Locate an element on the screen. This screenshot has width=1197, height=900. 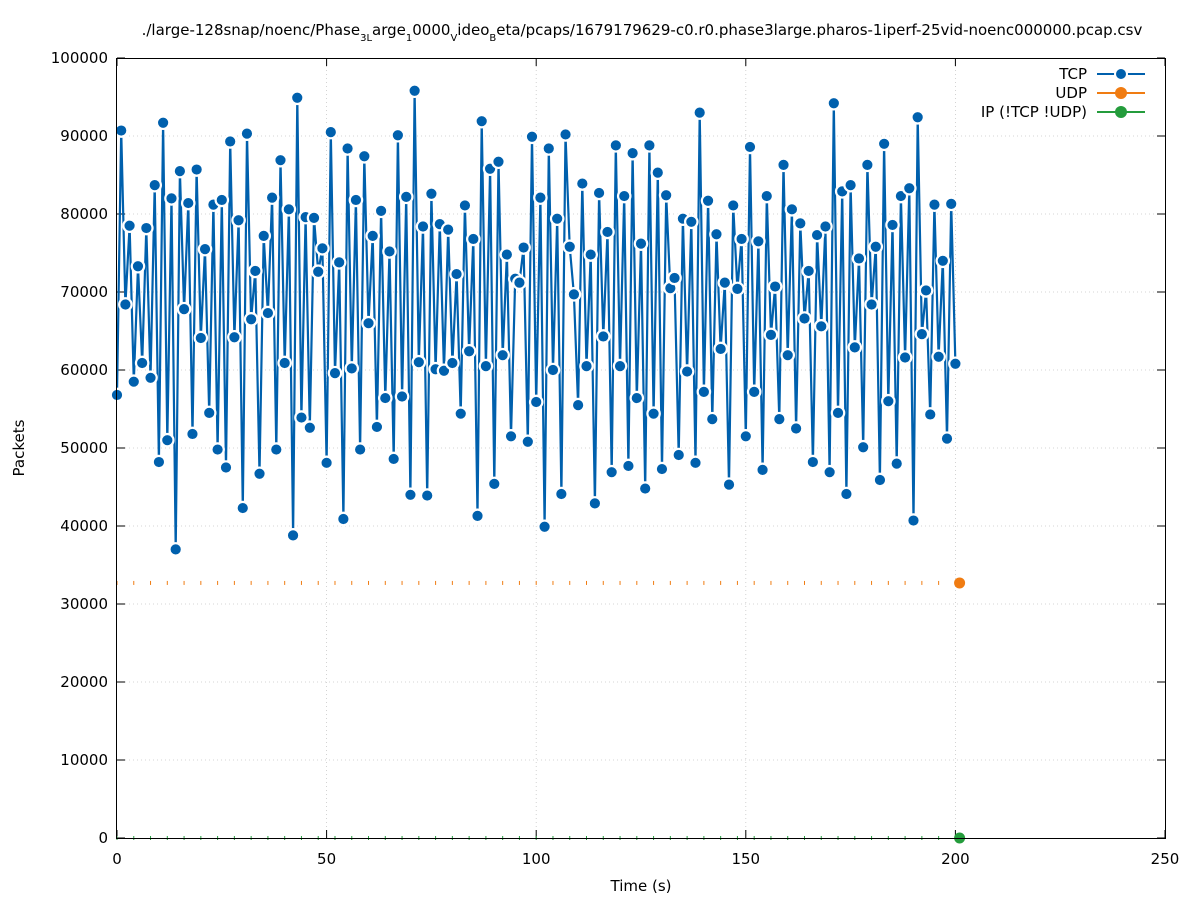
legend-label: TCP is located at coordinates (1072, 74).